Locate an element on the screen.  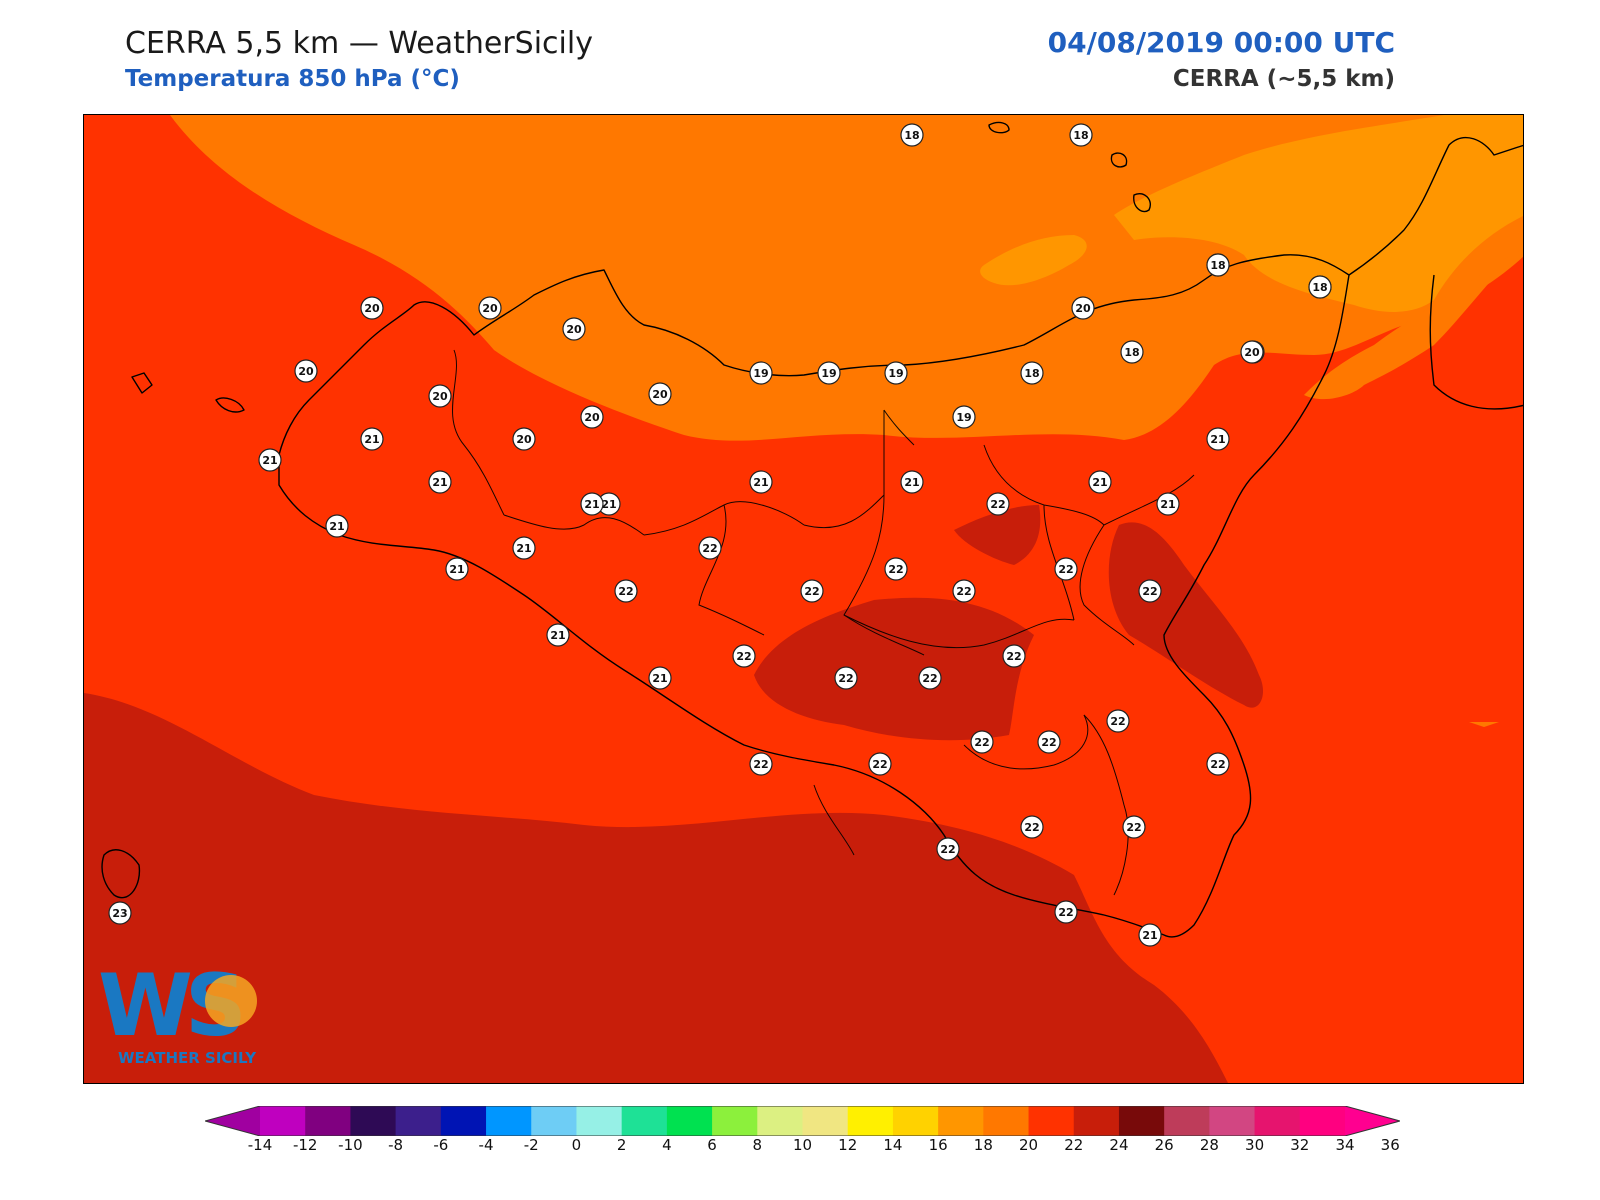
station-gangi: 19 is located at coordinates (829, 373).